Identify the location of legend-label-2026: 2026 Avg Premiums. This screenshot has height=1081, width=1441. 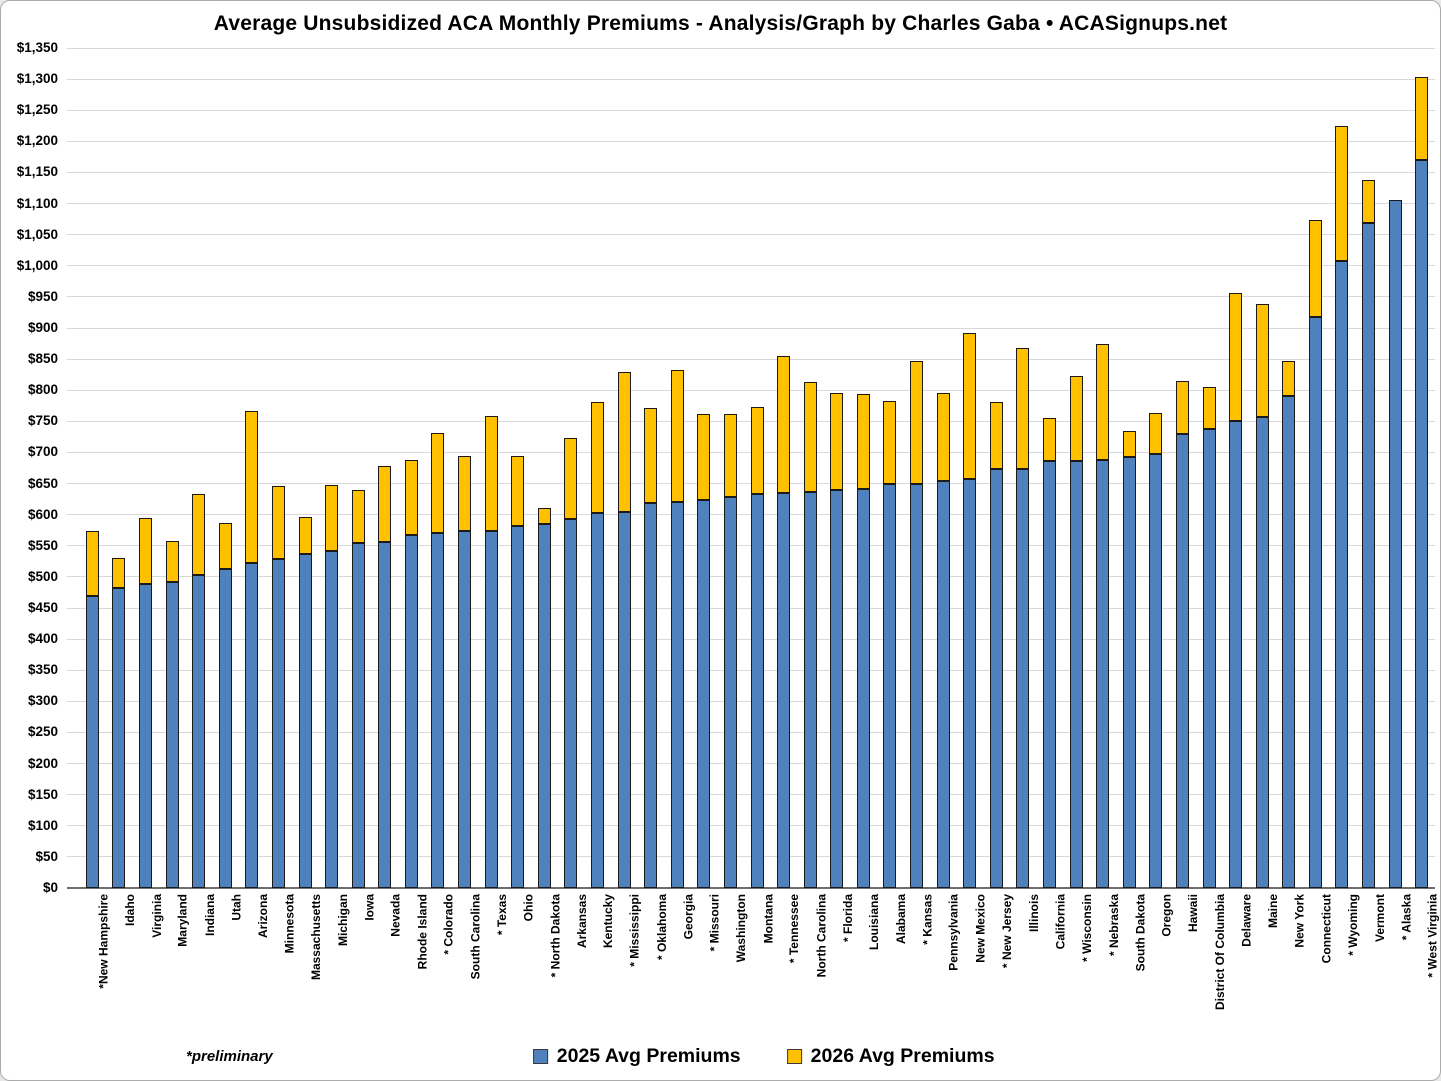
(902, 1056).